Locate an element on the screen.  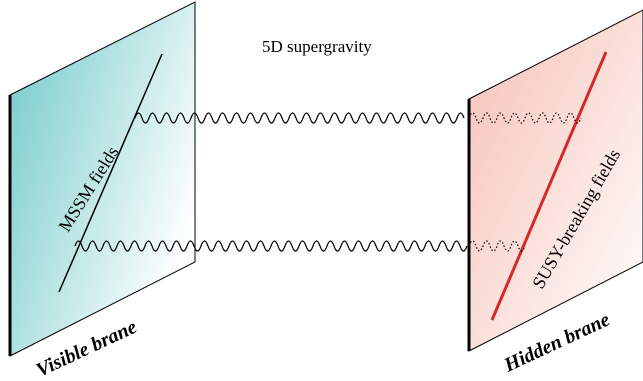
propagator-lower-dotted is located at coordinates (497, 246).